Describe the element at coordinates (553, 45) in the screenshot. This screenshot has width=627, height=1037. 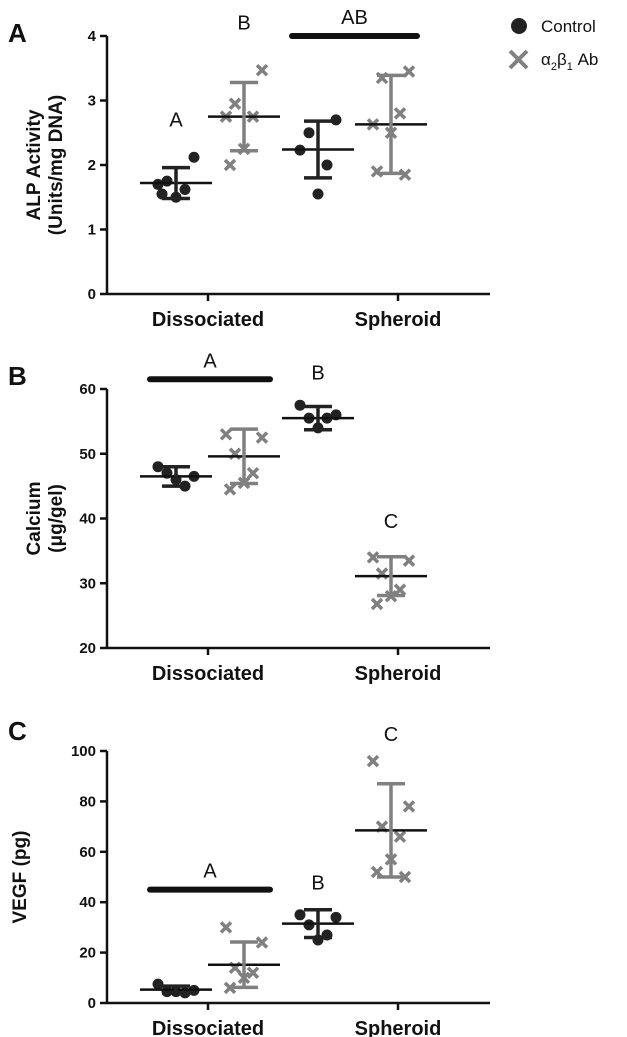
I see `legend: Control α2β1 Ab` at that location.